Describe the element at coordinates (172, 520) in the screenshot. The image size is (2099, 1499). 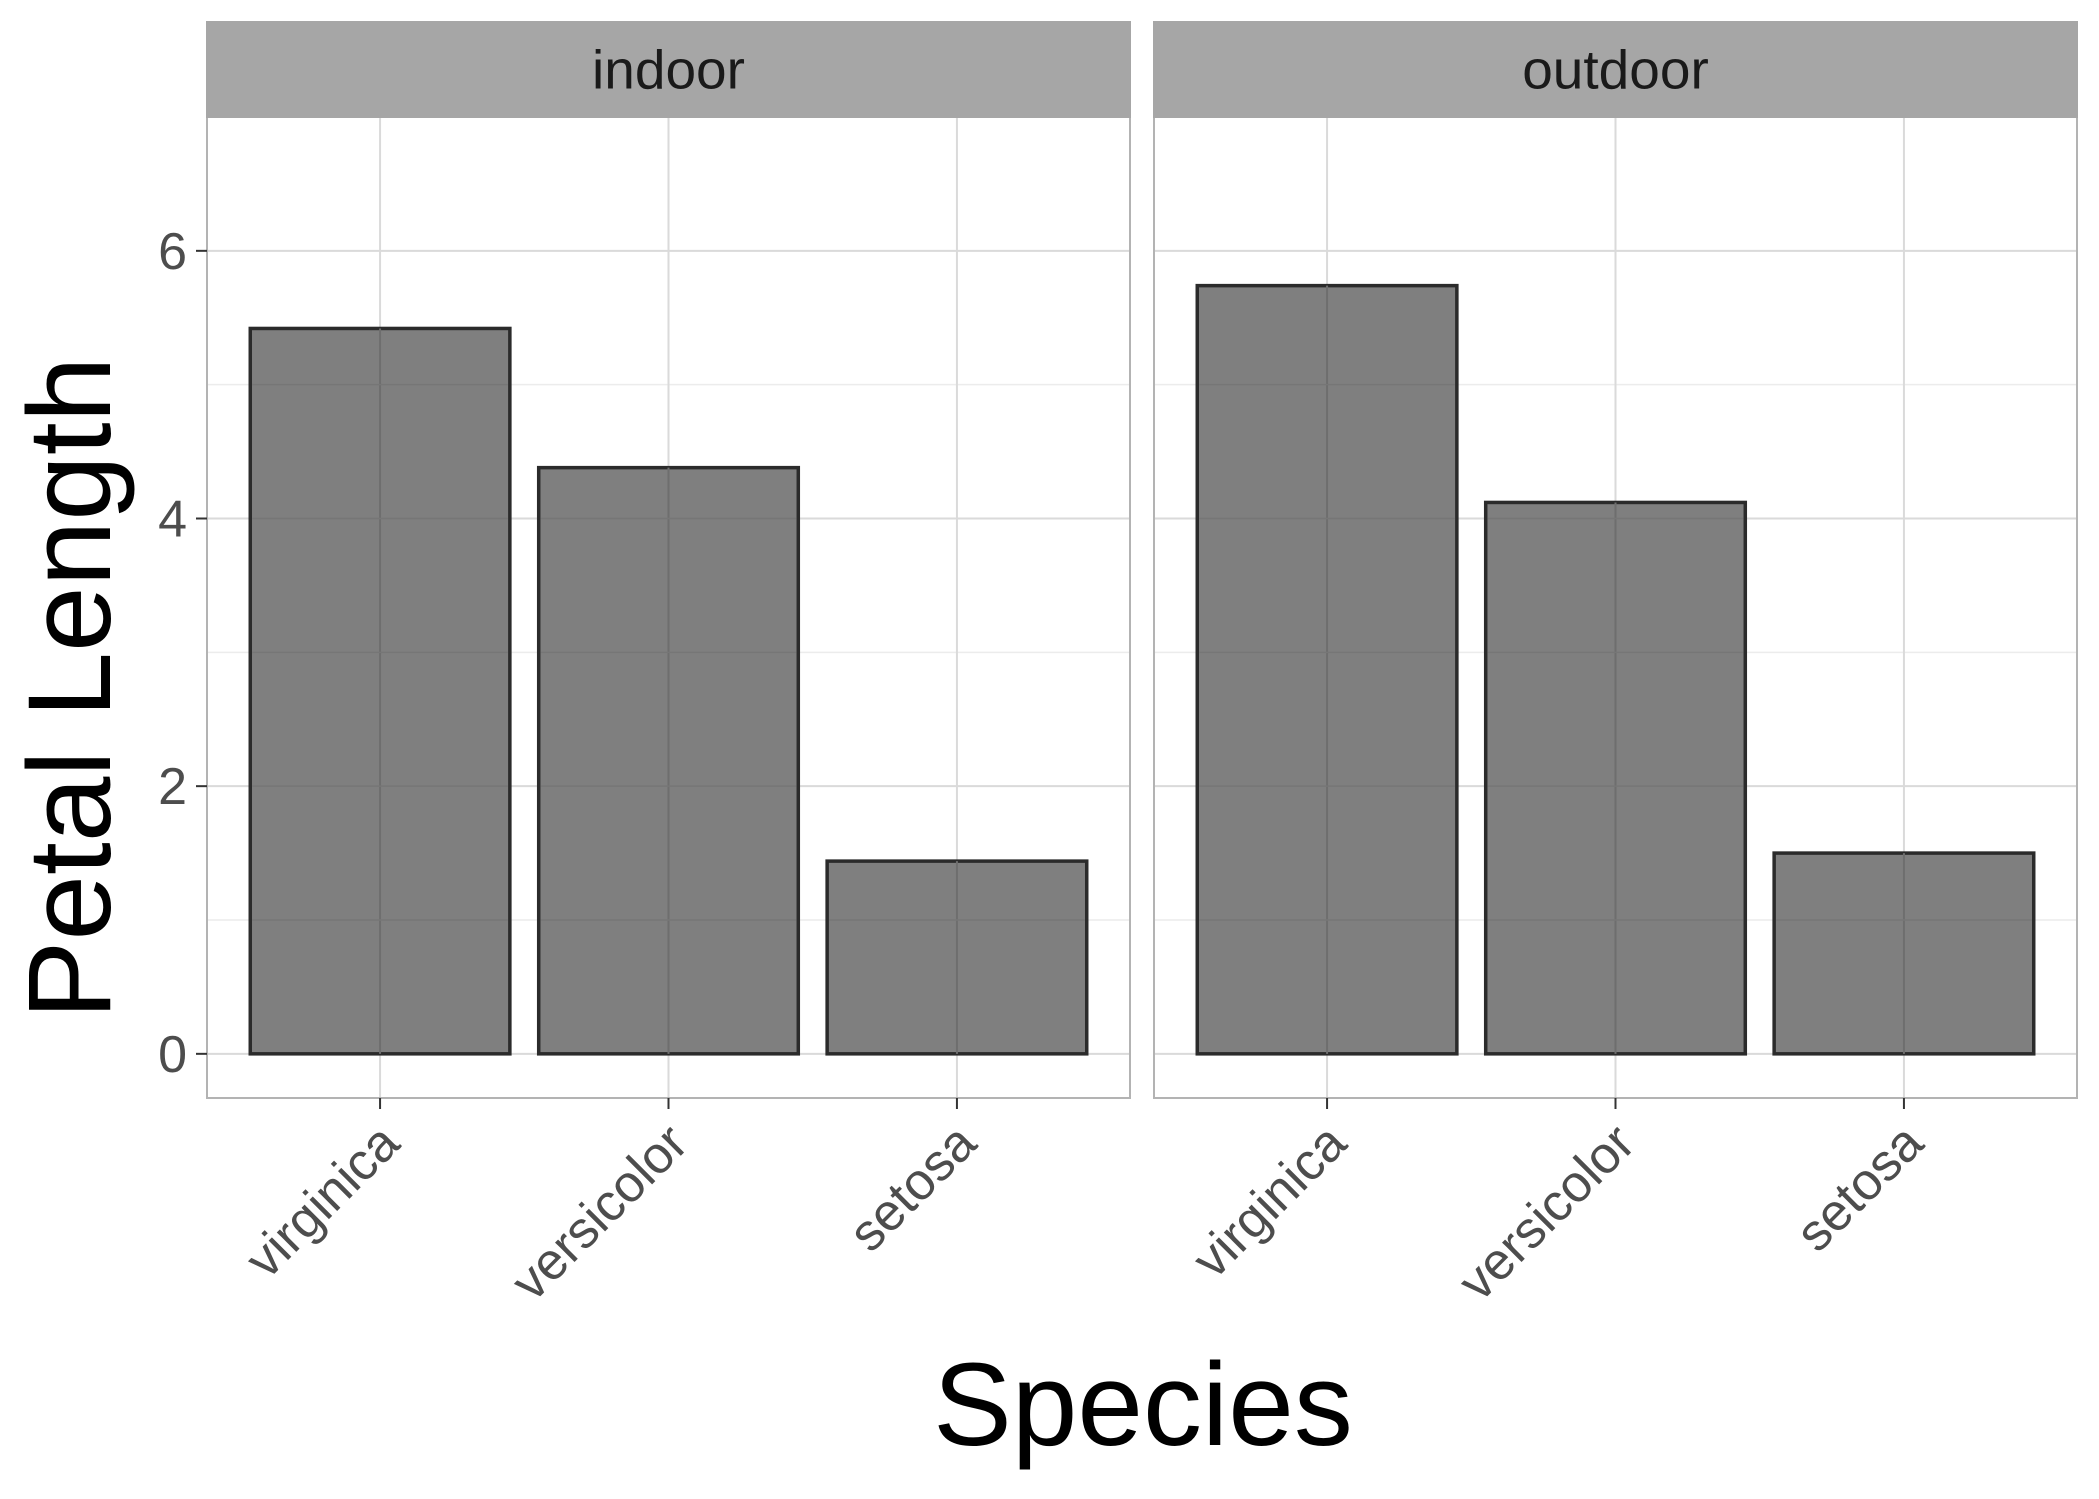
I see `y-tick-label: 4` at that location.